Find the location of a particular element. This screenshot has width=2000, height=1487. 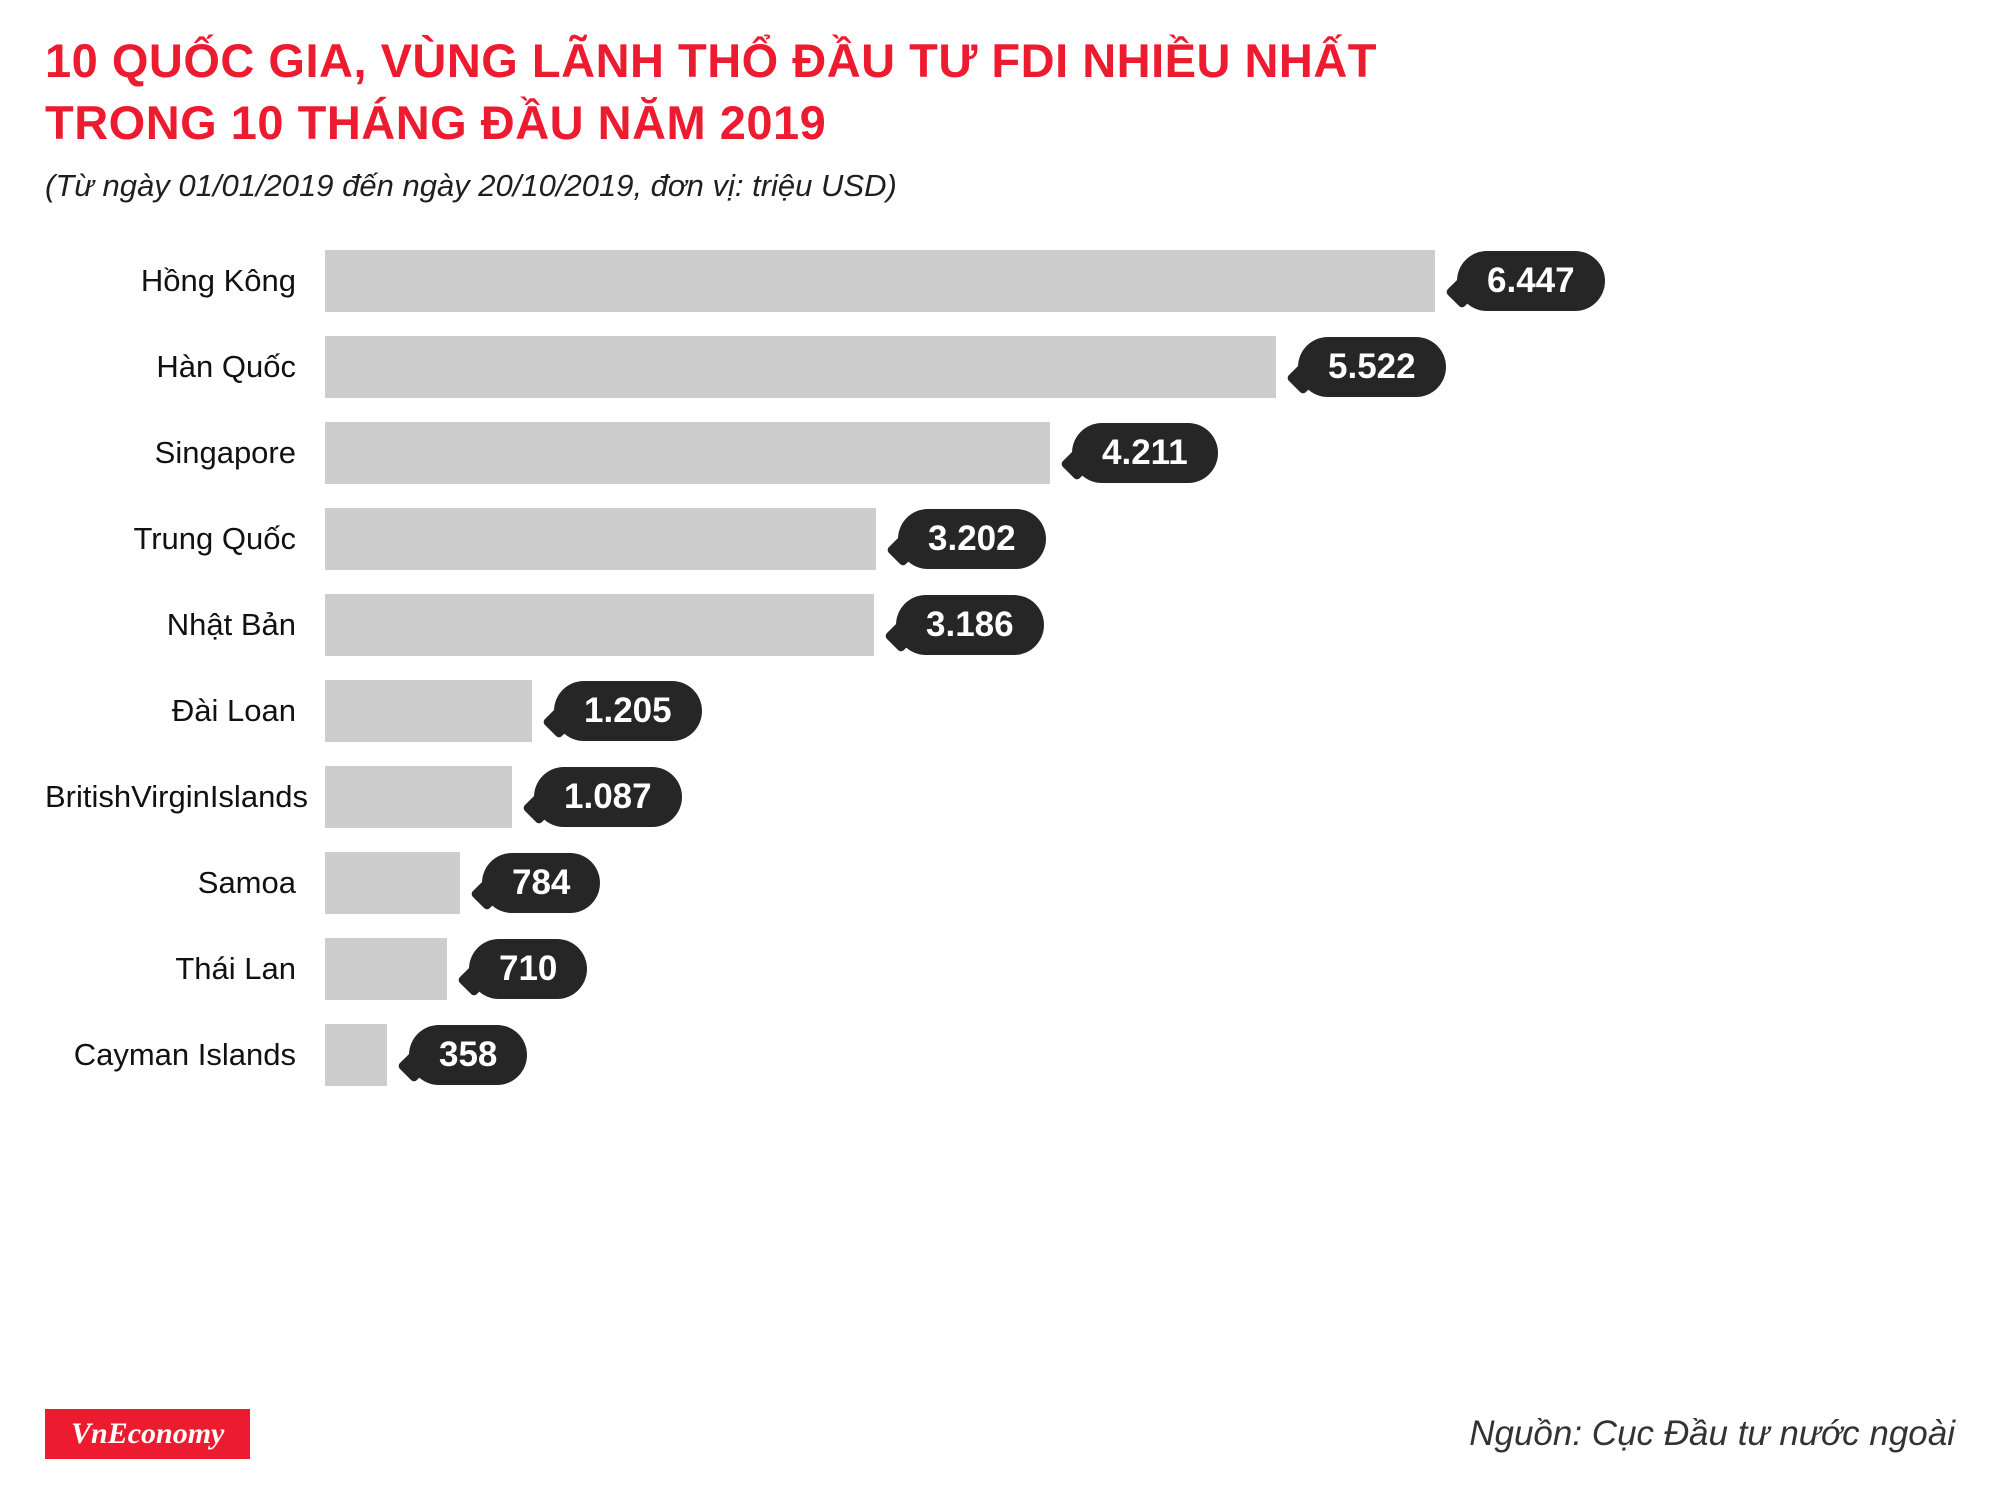

value-badge: 1.087 is located at coordinates (608, 797).